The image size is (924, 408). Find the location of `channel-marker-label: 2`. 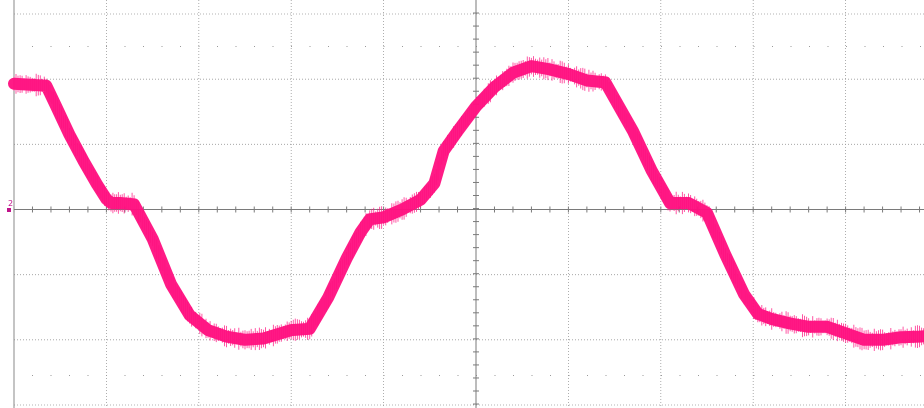

channel-marker-label: 2 is located at coordinates (10, 203).